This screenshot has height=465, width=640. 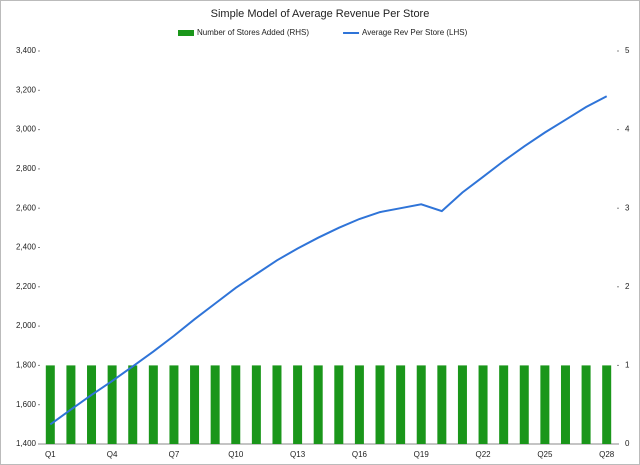 I want to click on y-tick-label: 1,400, so click(x=26, y=443).